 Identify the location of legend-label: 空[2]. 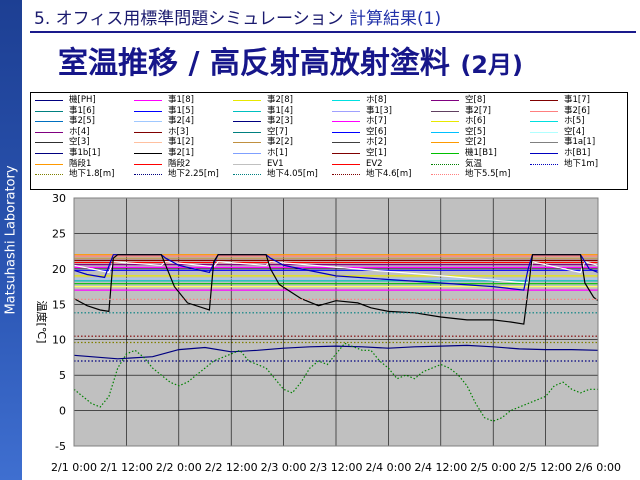
(475, 142).